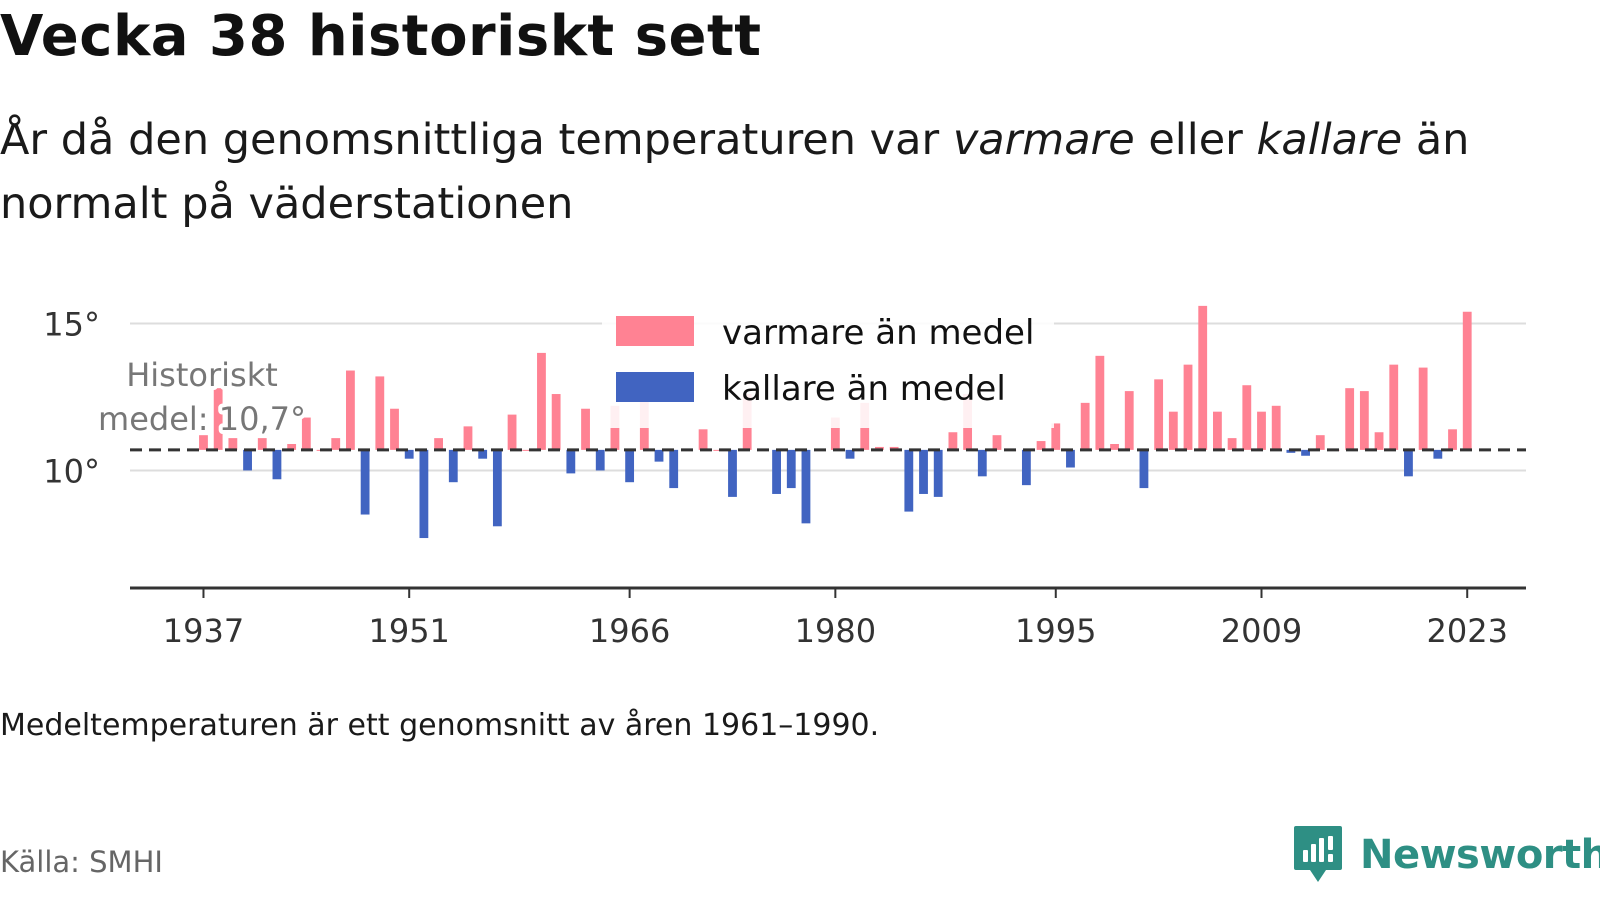 This screenshot has height=900, width=1600. Describe the element at coordinates (453, 466) in the screenshot. I see `bar-1954` at that location.